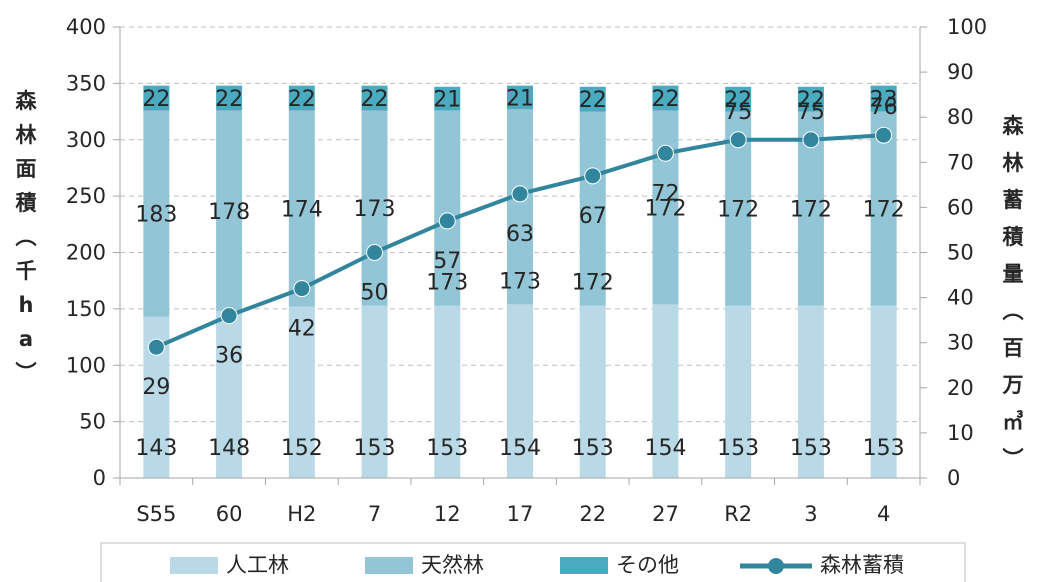  Describe the element at coordinates (665, 193) in the screenshot. I see `data-label-forest-stock: 72` at that location.